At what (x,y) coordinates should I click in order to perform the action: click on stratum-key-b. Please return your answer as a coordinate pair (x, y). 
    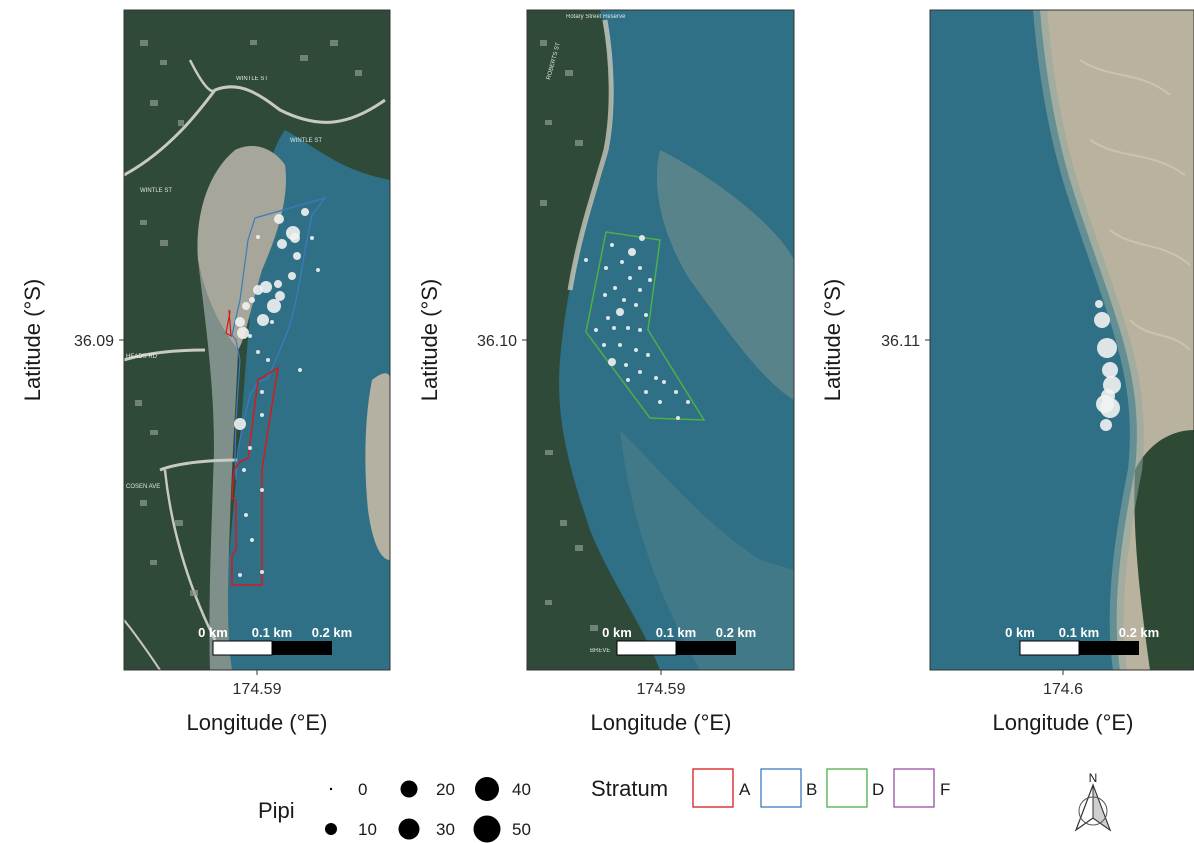
    Looking at the image, I should click on (781, 788).